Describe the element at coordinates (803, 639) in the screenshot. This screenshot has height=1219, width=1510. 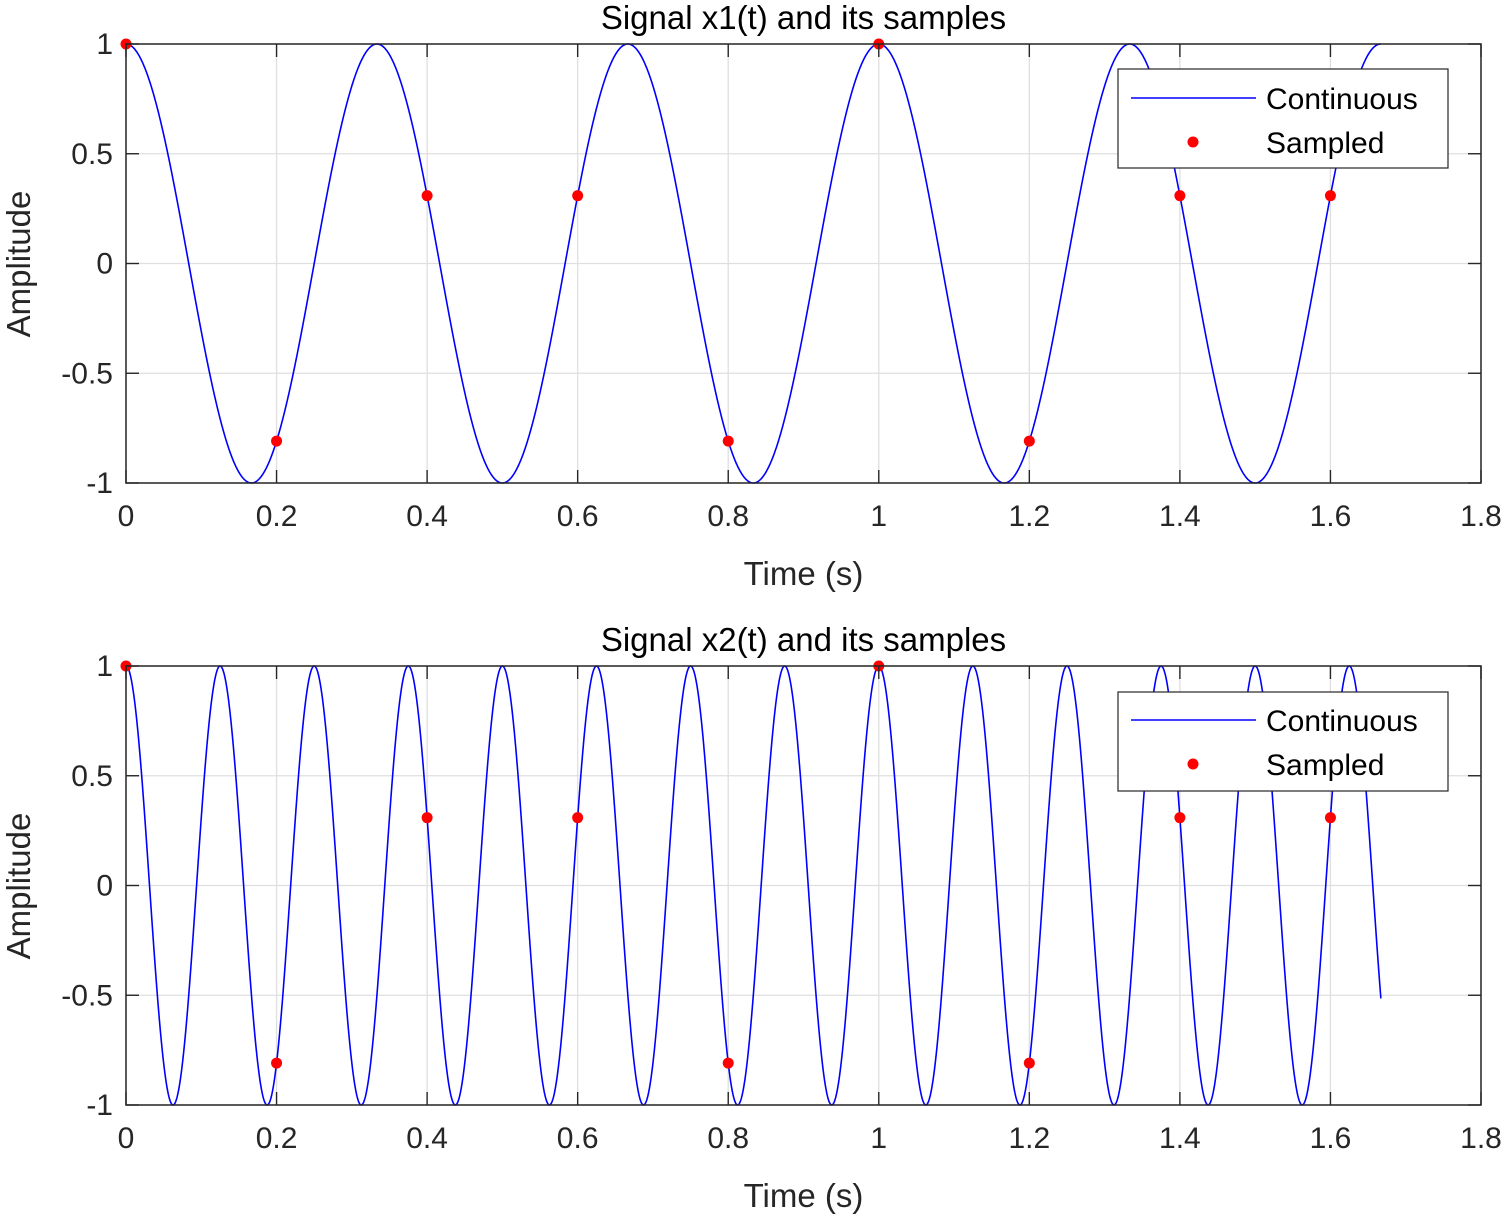
I see `chart-title: Signal x2(t) and its samples` at that location.